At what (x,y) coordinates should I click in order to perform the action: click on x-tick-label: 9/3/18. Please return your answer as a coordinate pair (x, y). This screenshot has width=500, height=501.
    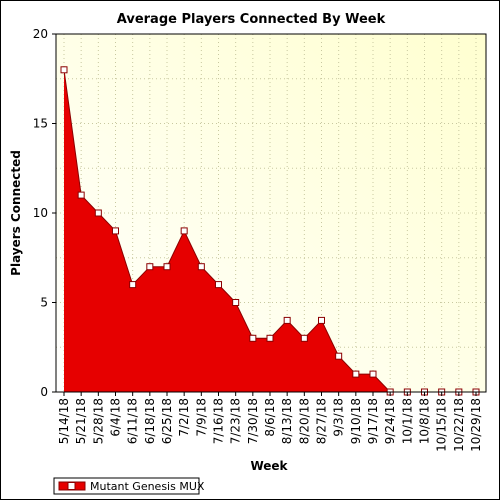
    Looking at the image, I should click on (339, 417).